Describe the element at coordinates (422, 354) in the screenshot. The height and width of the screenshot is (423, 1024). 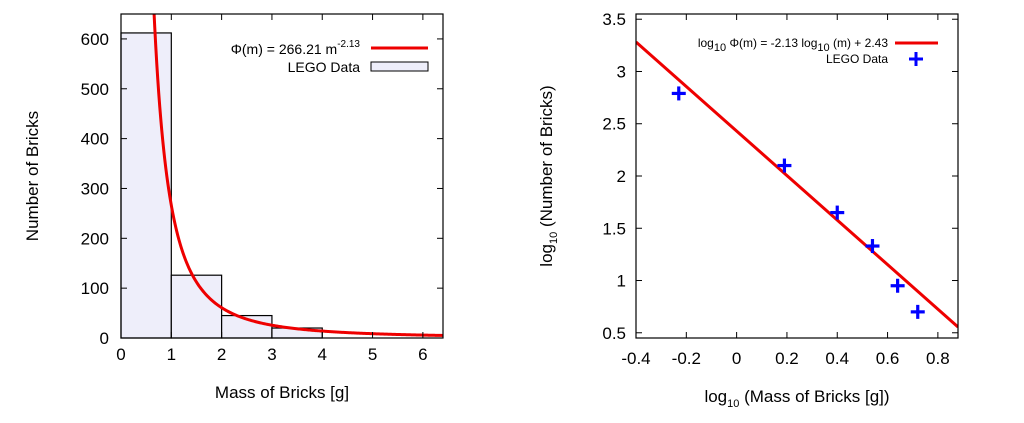
I see `x-tick-label: 6` at that location.